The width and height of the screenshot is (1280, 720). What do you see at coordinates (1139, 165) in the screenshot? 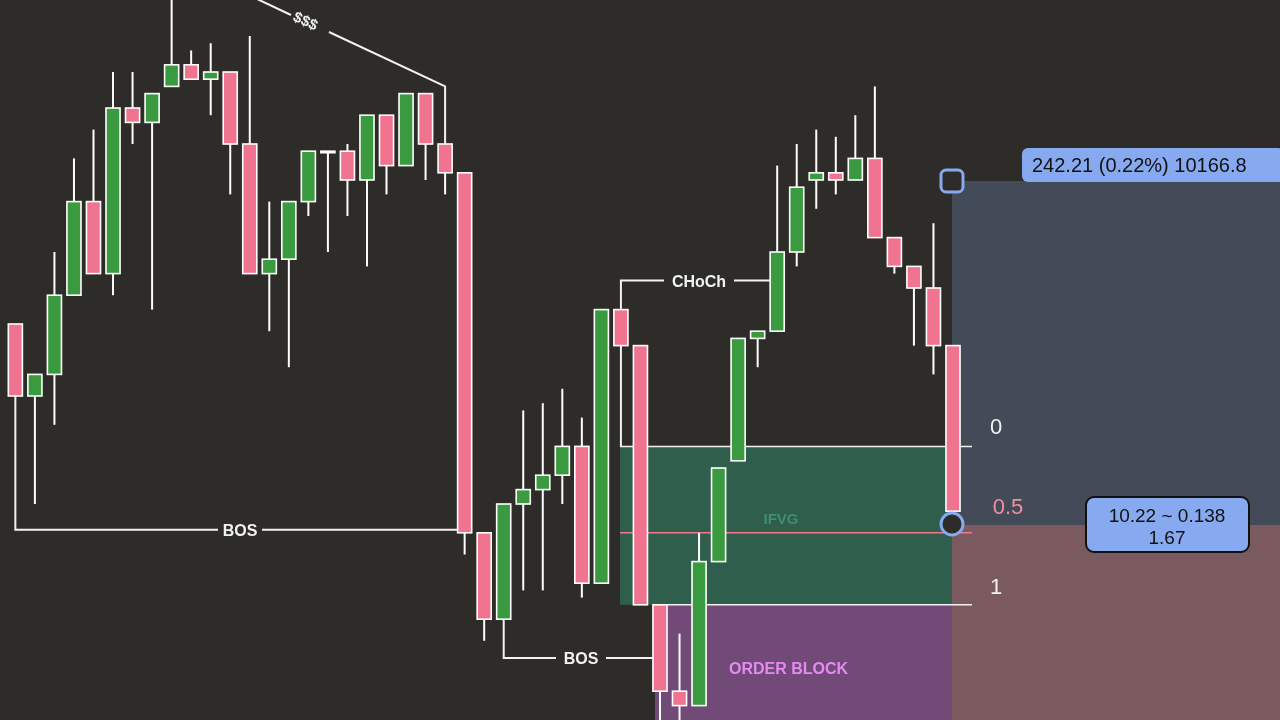
I see `text: 242.21 (0.22%) 10166.8` at bounding box center [1139, 165].